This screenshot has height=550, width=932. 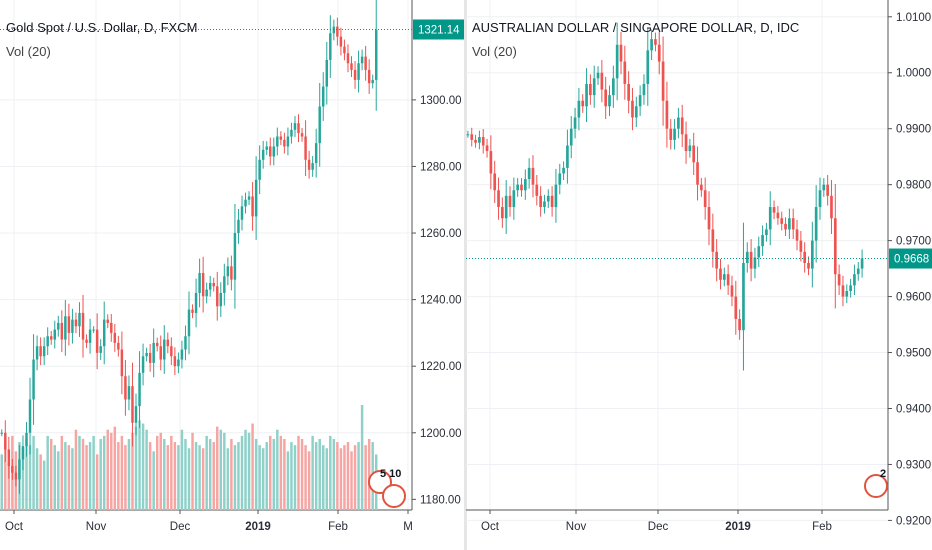 I want to click on flag-au-icon, so click(x=876, y=486).